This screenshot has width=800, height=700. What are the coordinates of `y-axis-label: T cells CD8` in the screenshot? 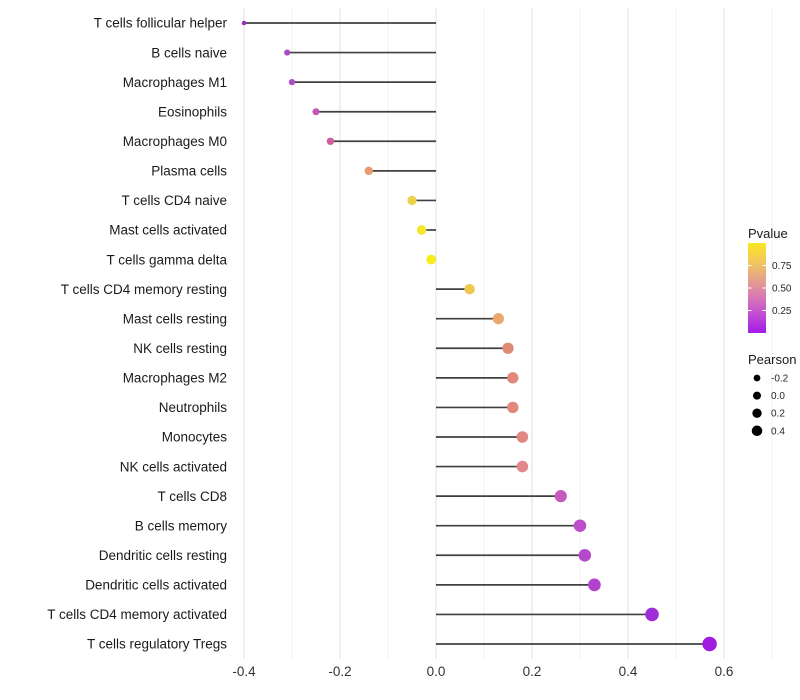 It's located at (192, 496).